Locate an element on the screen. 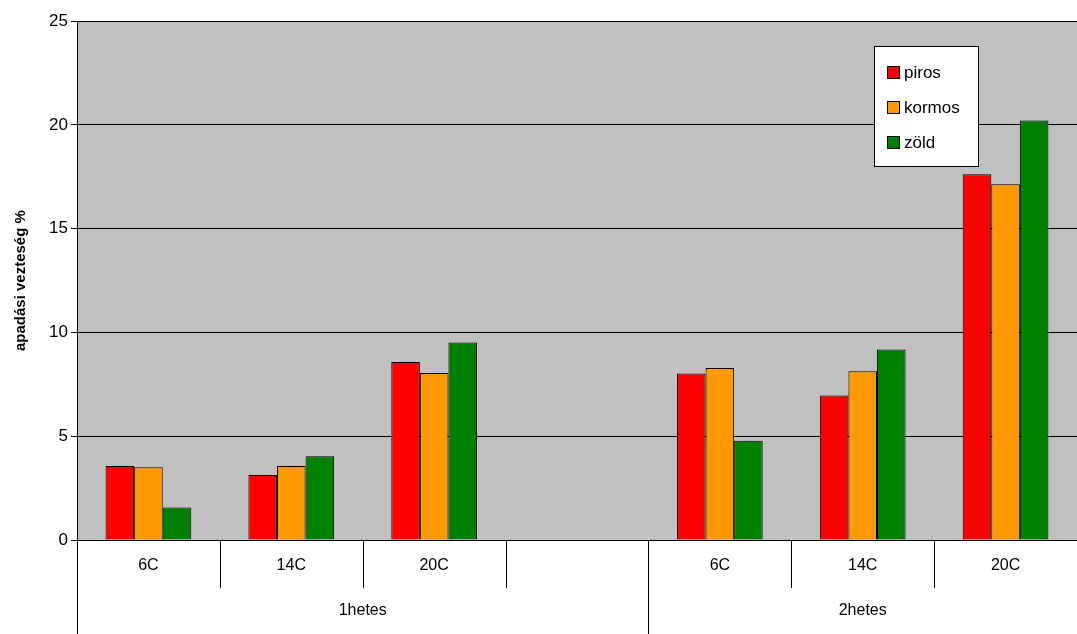  legend-label: kormos is located at coordinates (932, 107).